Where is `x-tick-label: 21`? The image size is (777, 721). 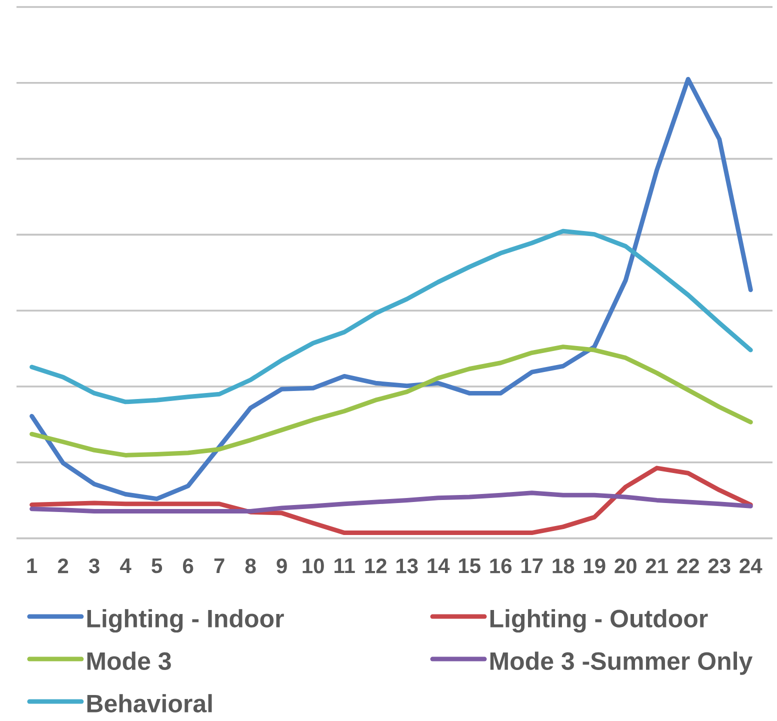 x-tick-label: 21 is located at coordinates (657, 566).